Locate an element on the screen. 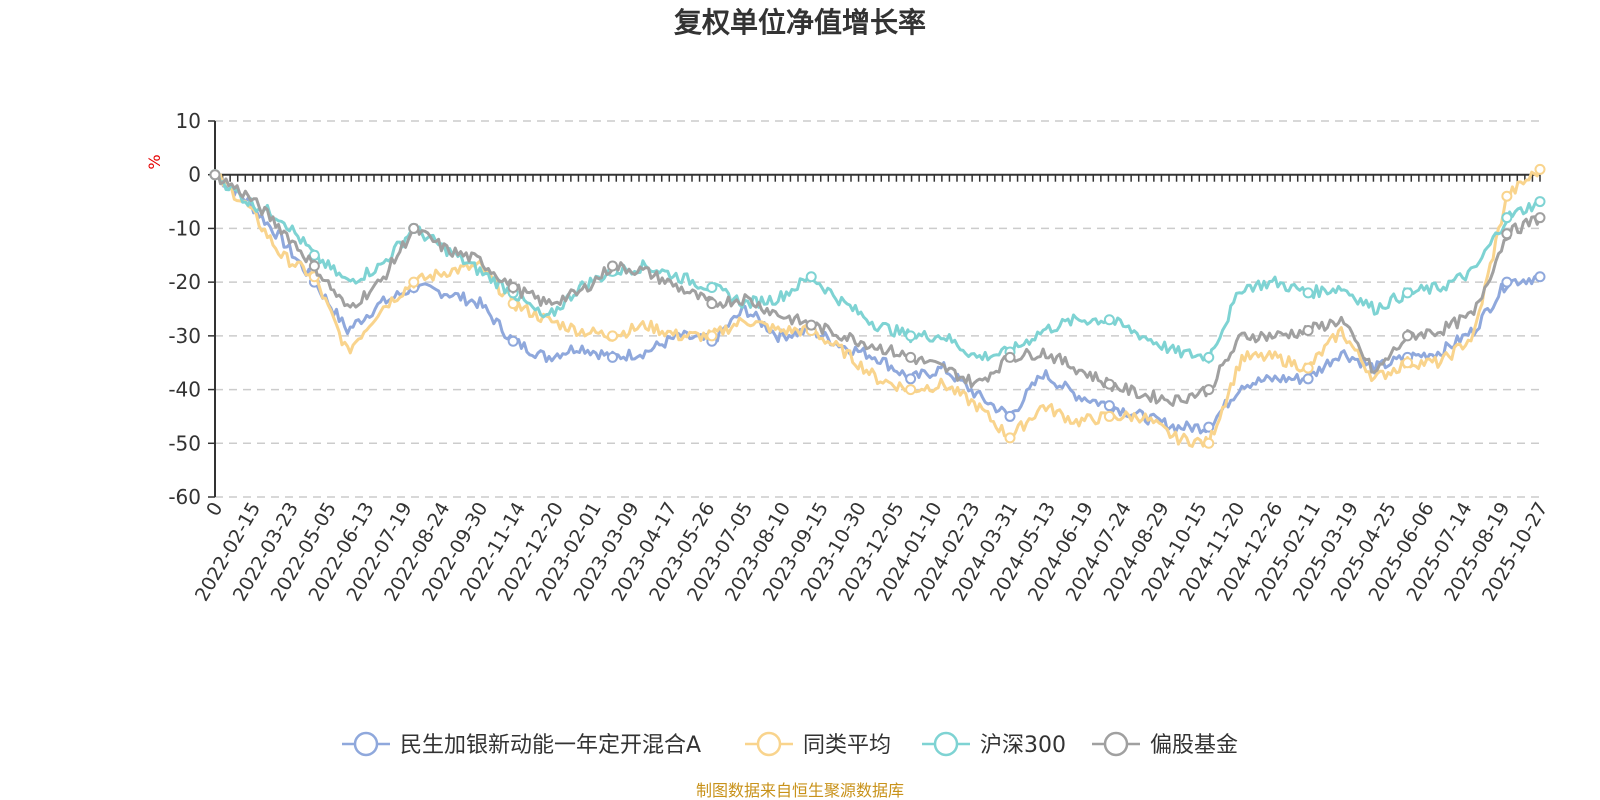 The image size is (1600, 800). legend-item-2: 沪深300 is located at coordinates (994, 744).